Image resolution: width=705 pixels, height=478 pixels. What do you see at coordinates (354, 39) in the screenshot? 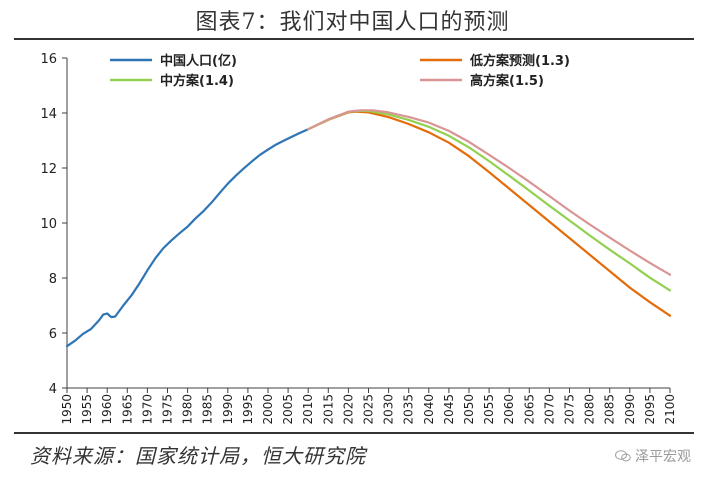
I see `title-rule` at bounding box center [354, 39].